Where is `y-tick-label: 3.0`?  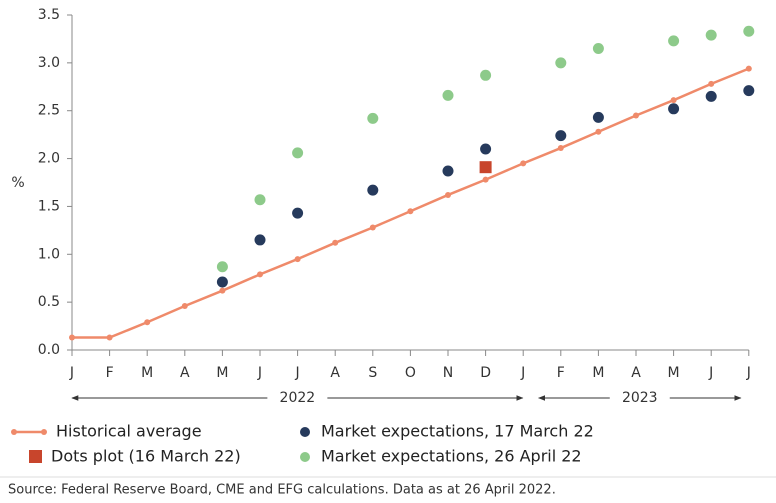
y-tick-label: 3.0 is located at coordinates (49, 63).